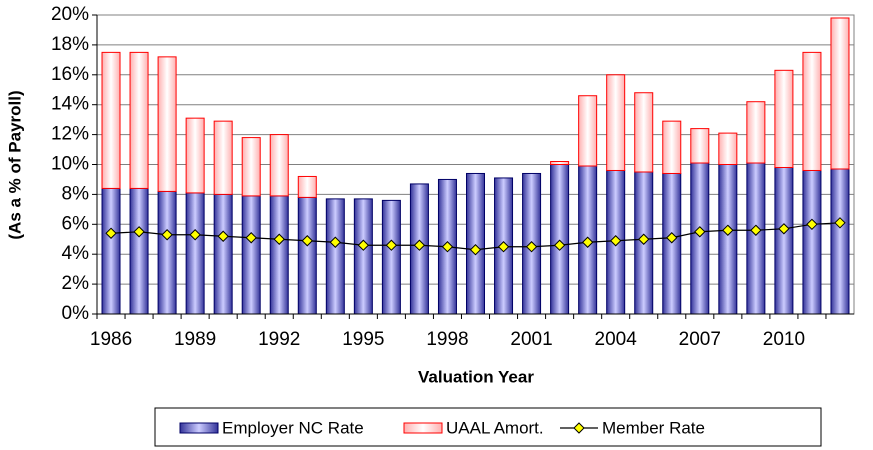 Image resolution: width=873 pixels, height=450 pixels. What do you see at coordinates (495, 427) in the screenshot?
I see `legend-label: UAAL Amort.` at bounding box center [495, 427].